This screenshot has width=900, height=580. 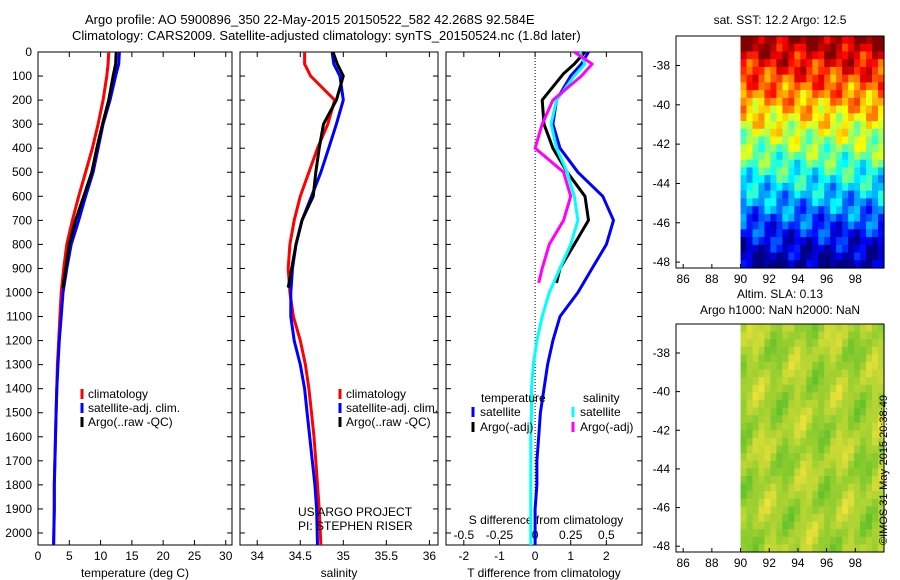 I want to click on legend-label: satellite, so click(x=500, y=412).